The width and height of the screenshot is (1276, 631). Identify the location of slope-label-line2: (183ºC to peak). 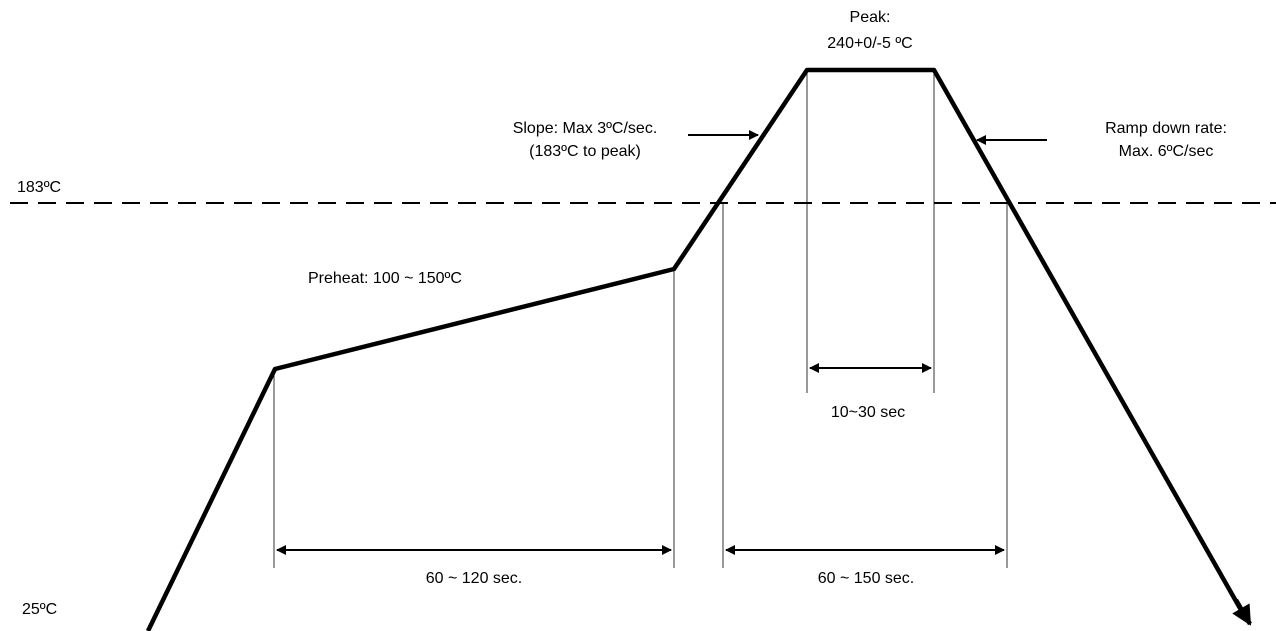
(585, 151).